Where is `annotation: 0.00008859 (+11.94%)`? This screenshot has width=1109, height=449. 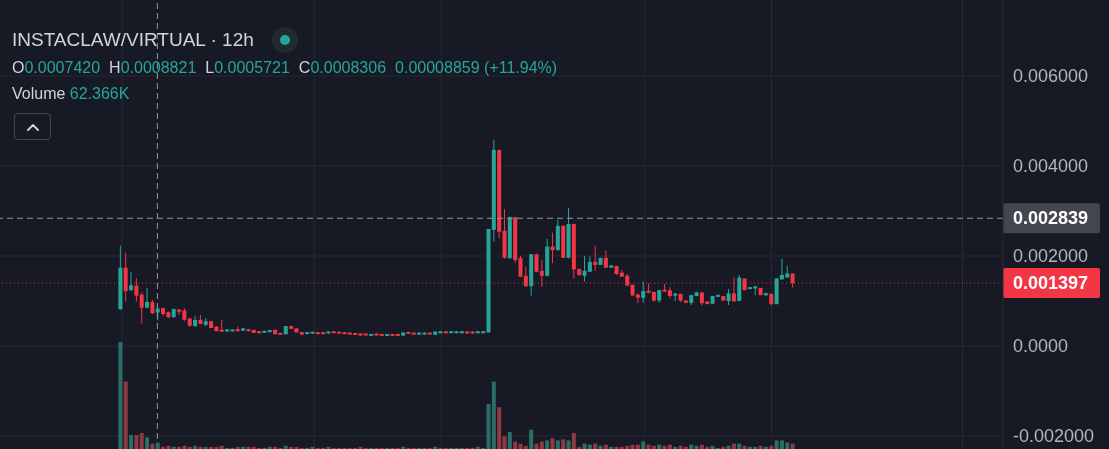 annotation: 0.00008859 (+11.94%) is located at coordinates (476, 67).